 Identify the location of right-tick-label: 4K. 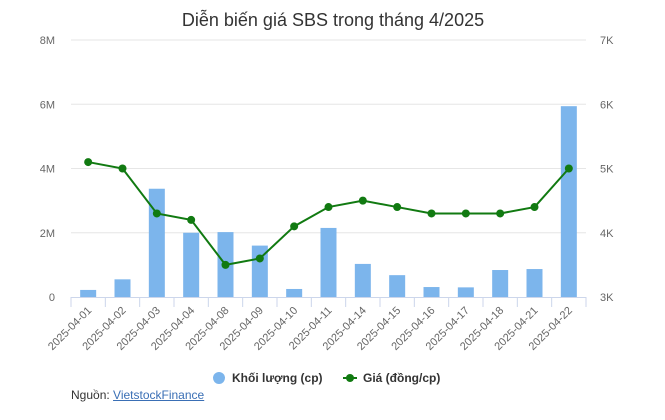
(607, 234).